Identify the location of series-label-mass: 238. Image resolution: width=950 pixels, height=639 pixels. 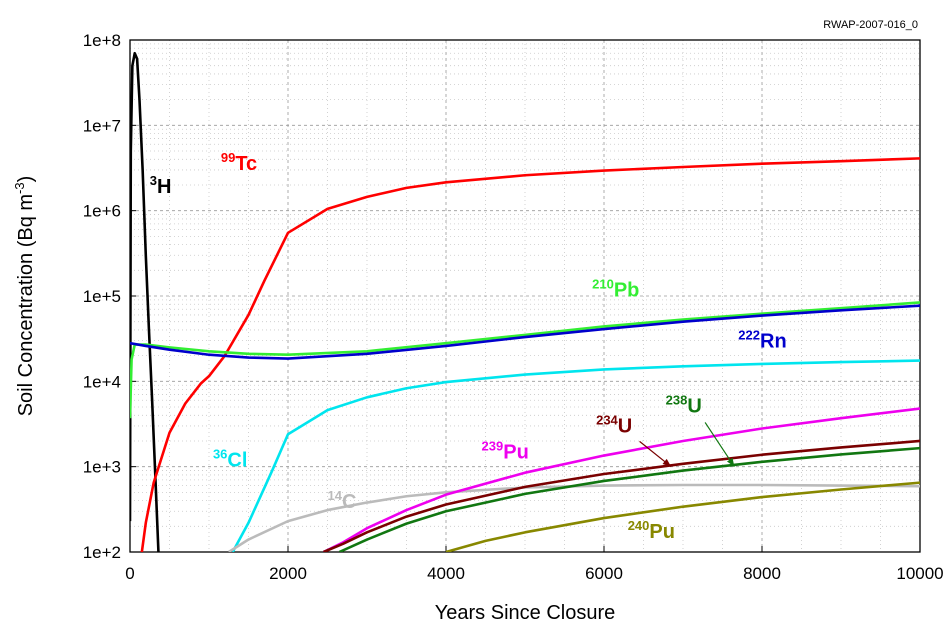
(677, 400).